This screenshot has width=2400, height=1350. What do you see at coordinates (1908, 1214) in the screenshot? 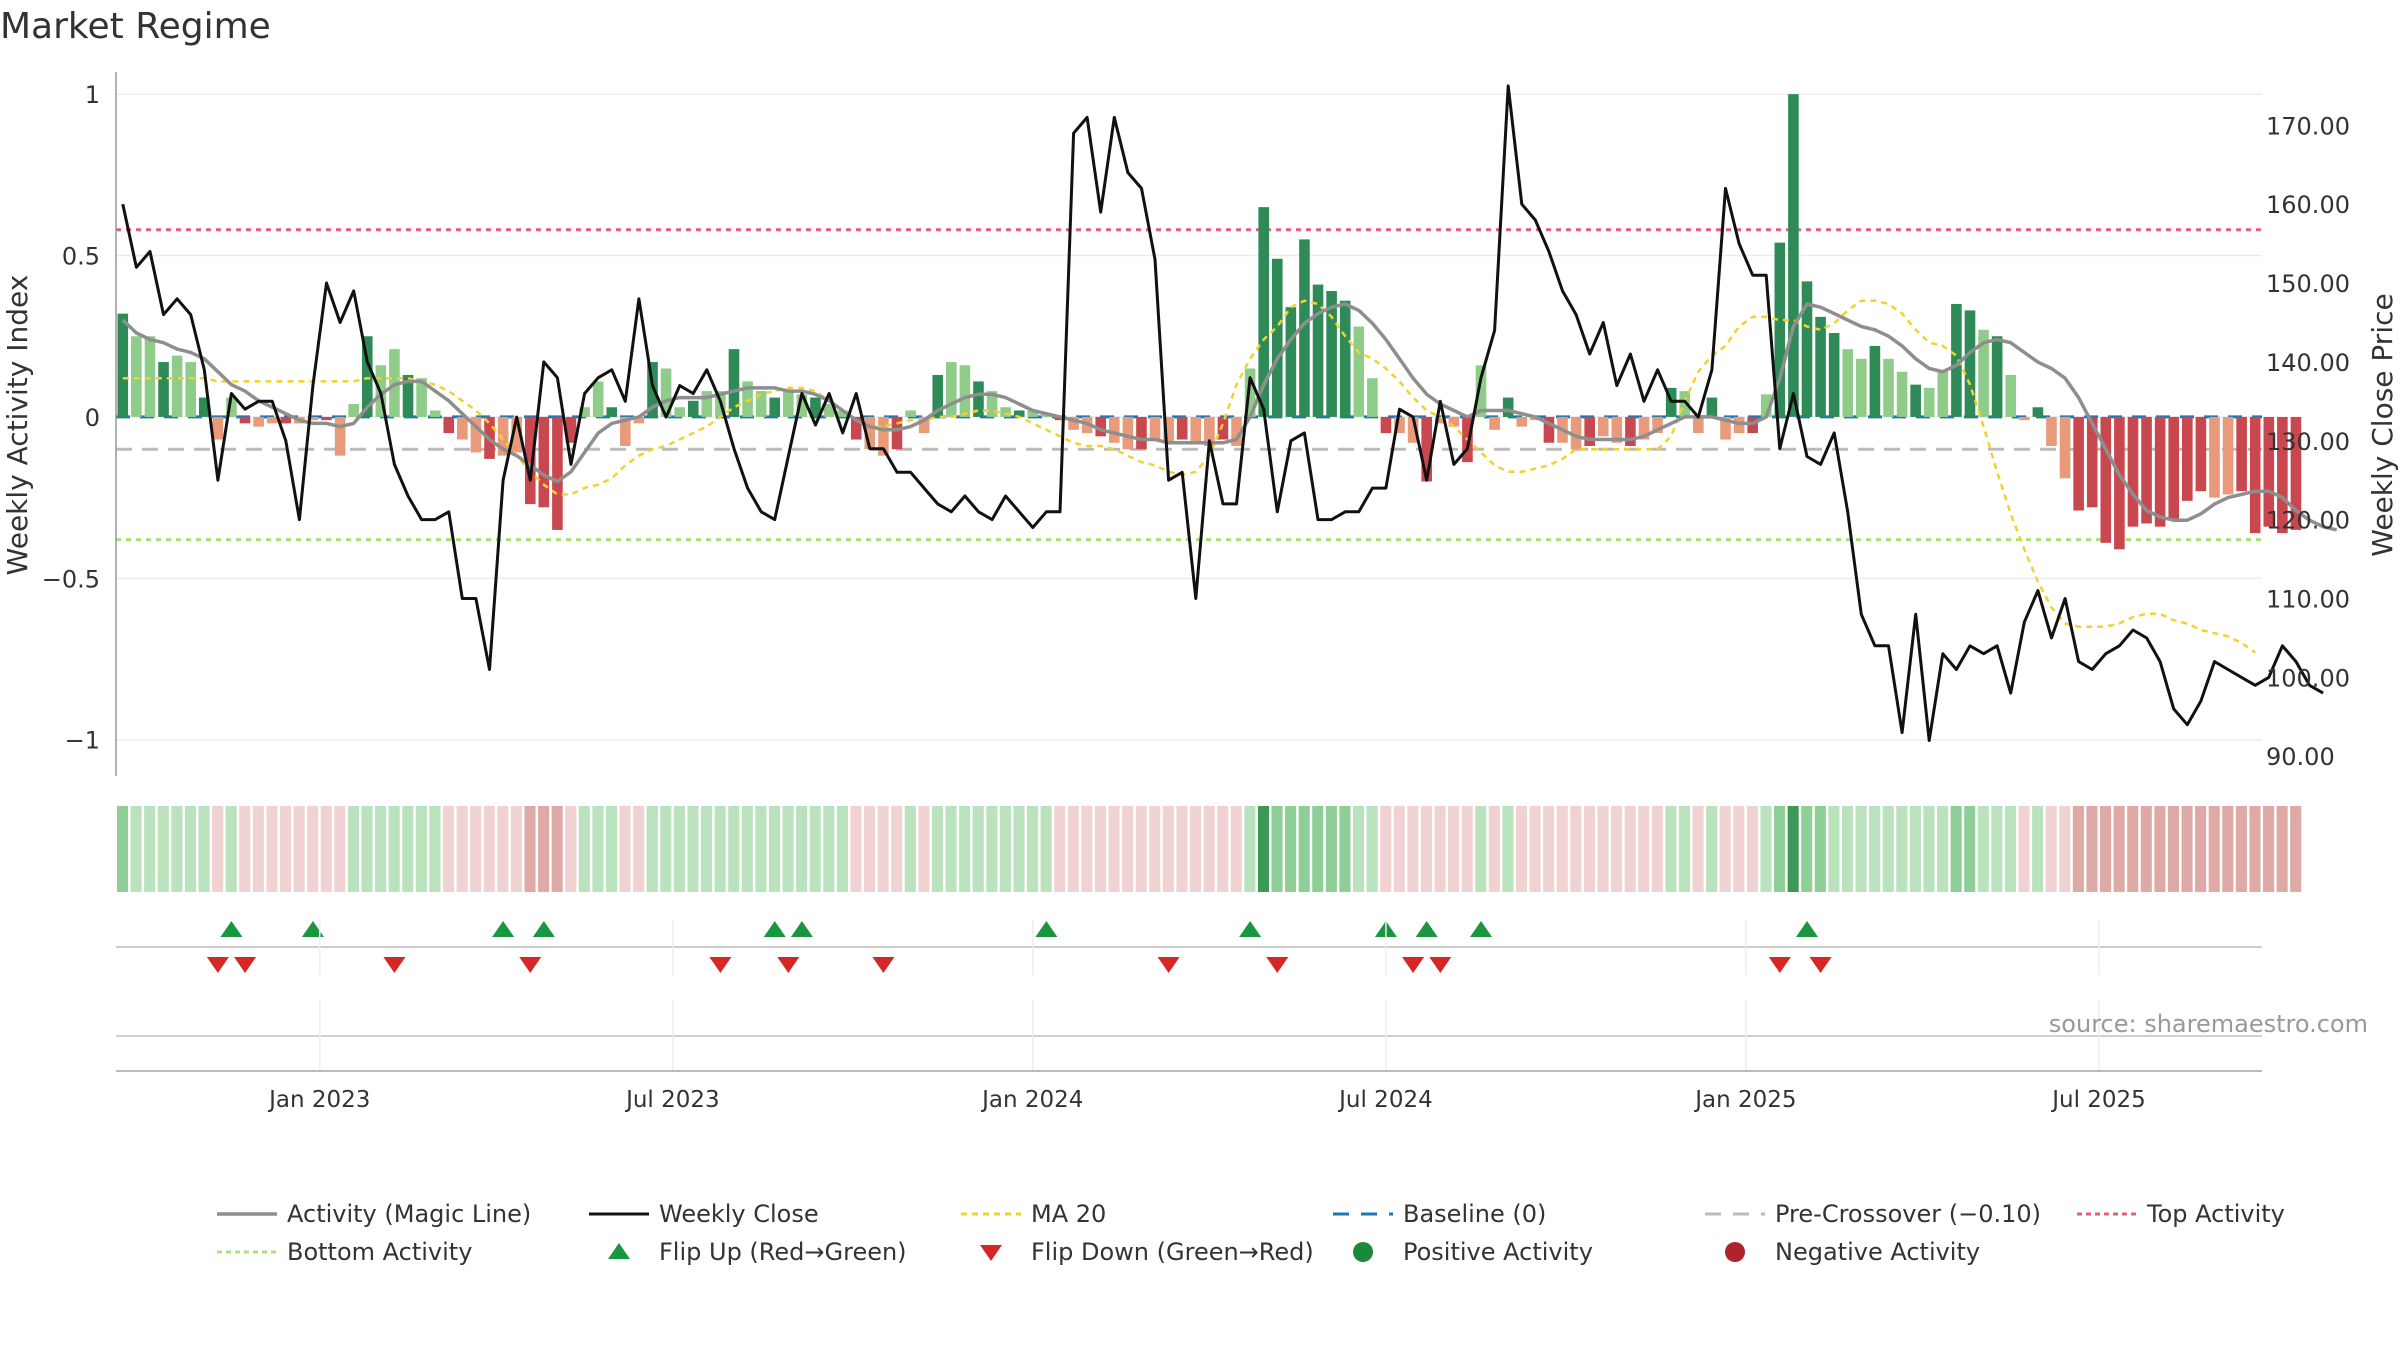
I see `legend-label: Pre-Crossover (−0.10)` at bounding box center [1908, 1214].